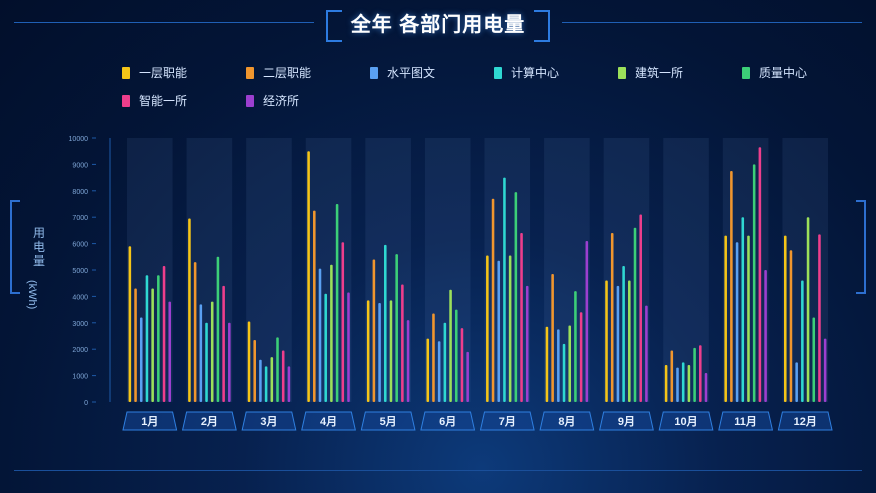  Describe the element at coordinates (80, 218) in the screenshot. I see `y-tick-label: 7000` at that location.